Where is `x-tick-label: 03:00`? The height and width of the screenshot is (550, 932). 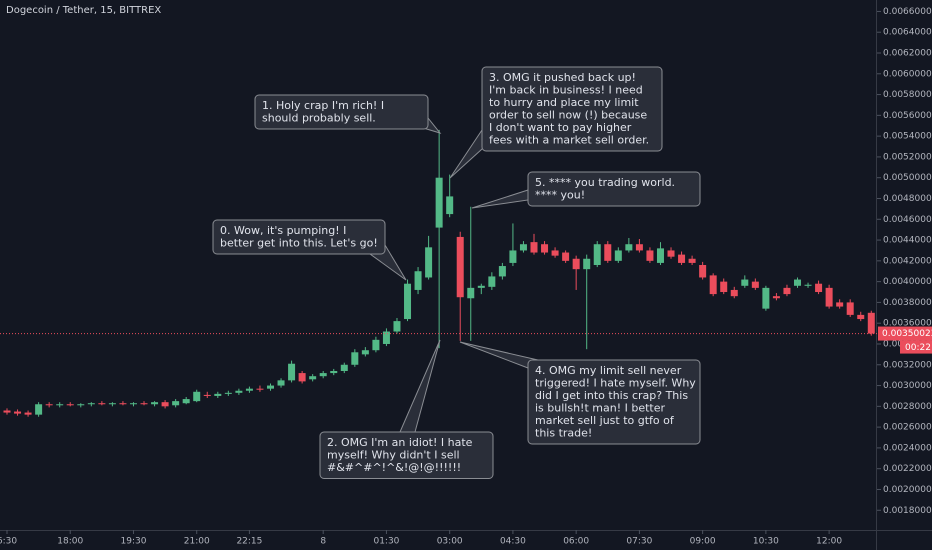 x-tick-label: 03:00 is located at coordinates (450, 542).